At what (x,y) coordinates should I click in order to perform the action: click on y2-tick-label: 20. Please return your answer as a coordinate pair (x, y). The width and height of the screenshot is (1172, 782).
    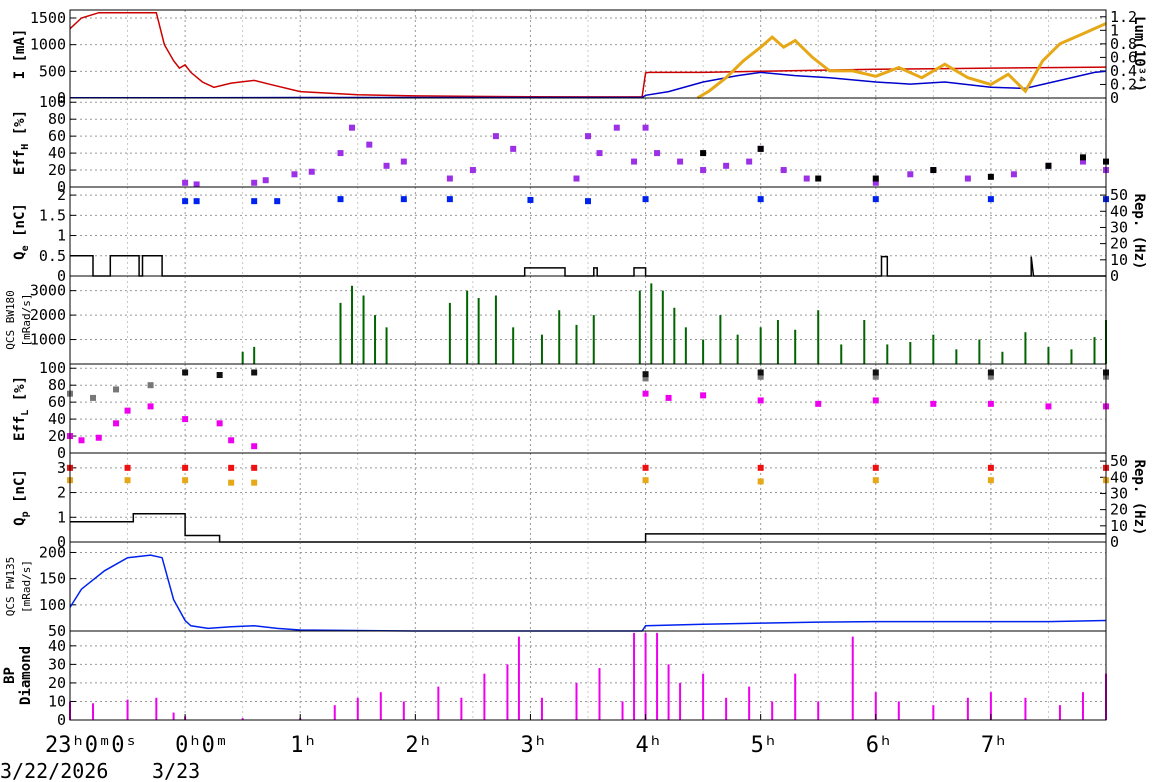
    Looking at the image, I should click on (1119, 244).